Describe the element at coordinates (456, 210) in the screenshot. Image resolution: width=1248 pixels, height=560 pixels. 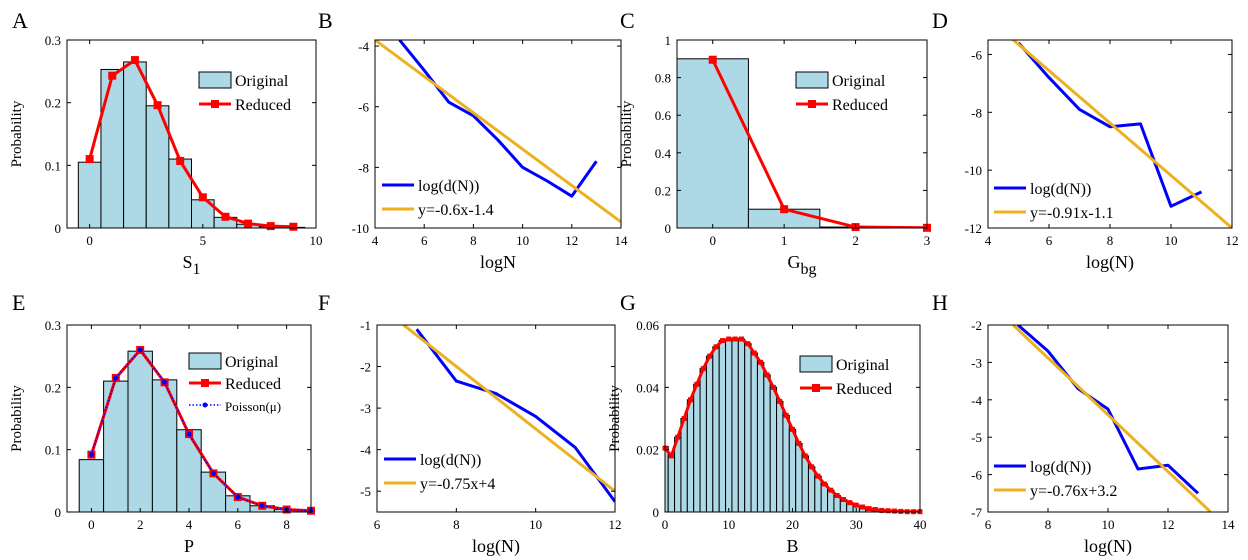
I see `legend-label: y=-0.6x-1.4` at that location.